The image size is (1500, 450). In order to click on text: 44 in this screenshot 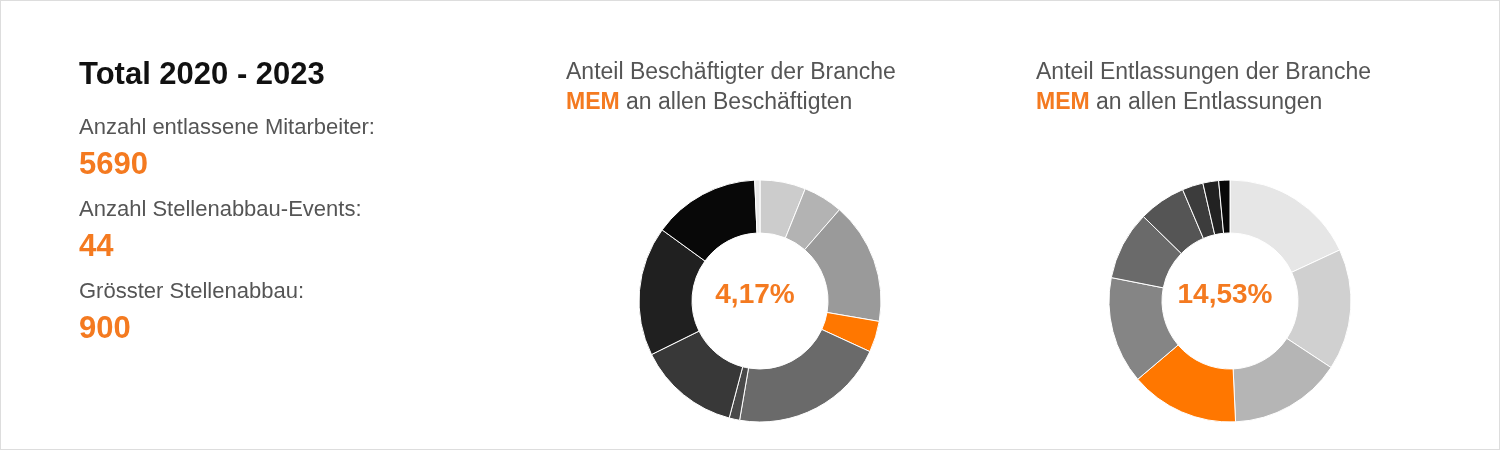, I will do `click(97, 246)`.